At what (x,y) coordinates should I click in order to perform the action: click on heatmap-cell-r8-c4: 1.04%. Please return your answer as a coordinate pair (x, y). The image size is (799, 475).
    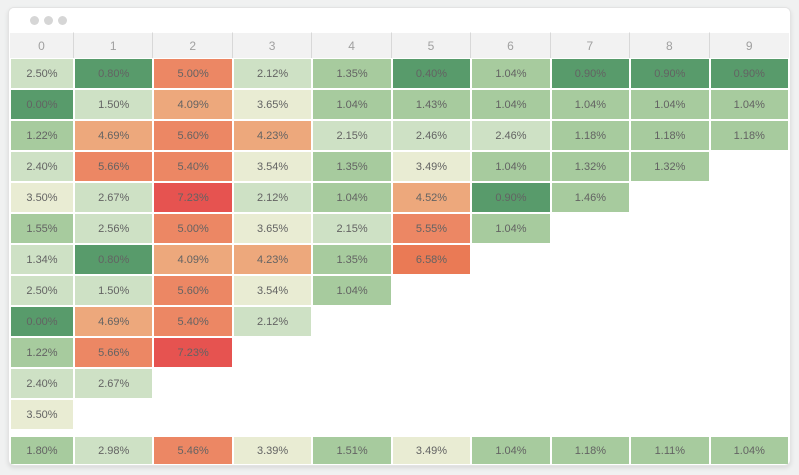
    Looking at the image, I should click on (352, 290).